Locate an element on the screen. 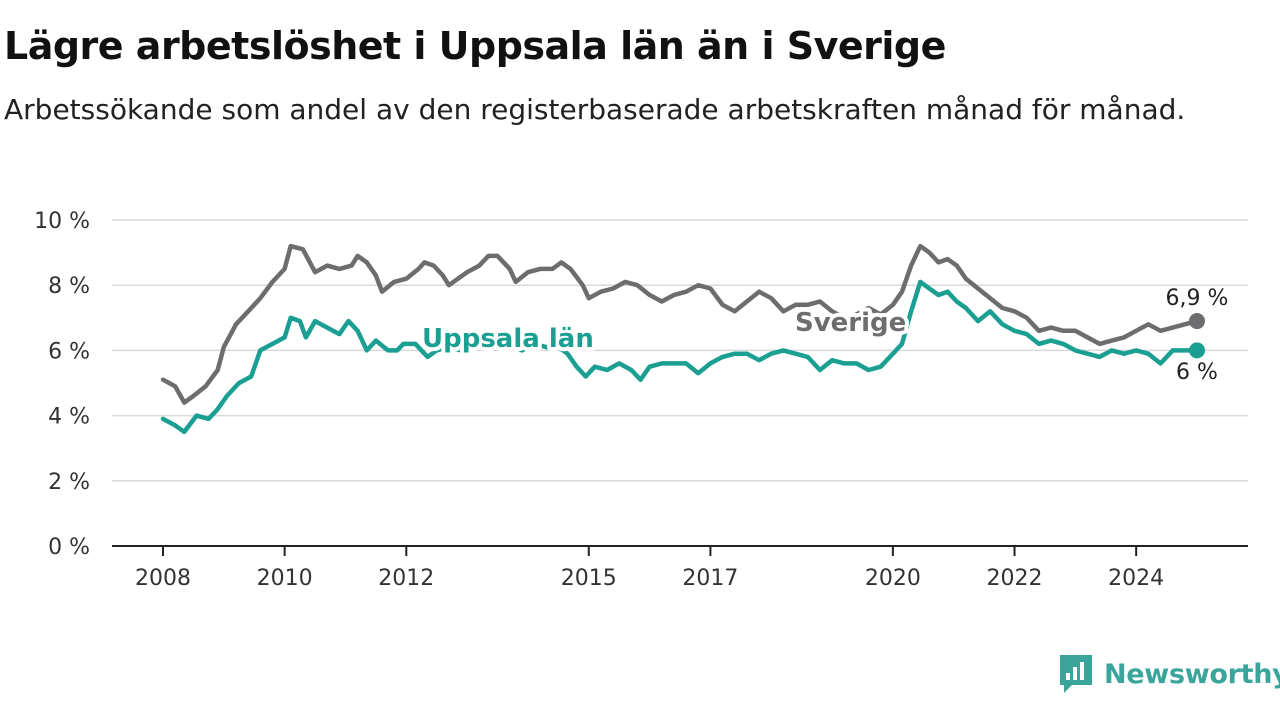 The height and width of the screenshot is (720, 1280). y-tick-label: 10 % is located at coordinates (62, 221).